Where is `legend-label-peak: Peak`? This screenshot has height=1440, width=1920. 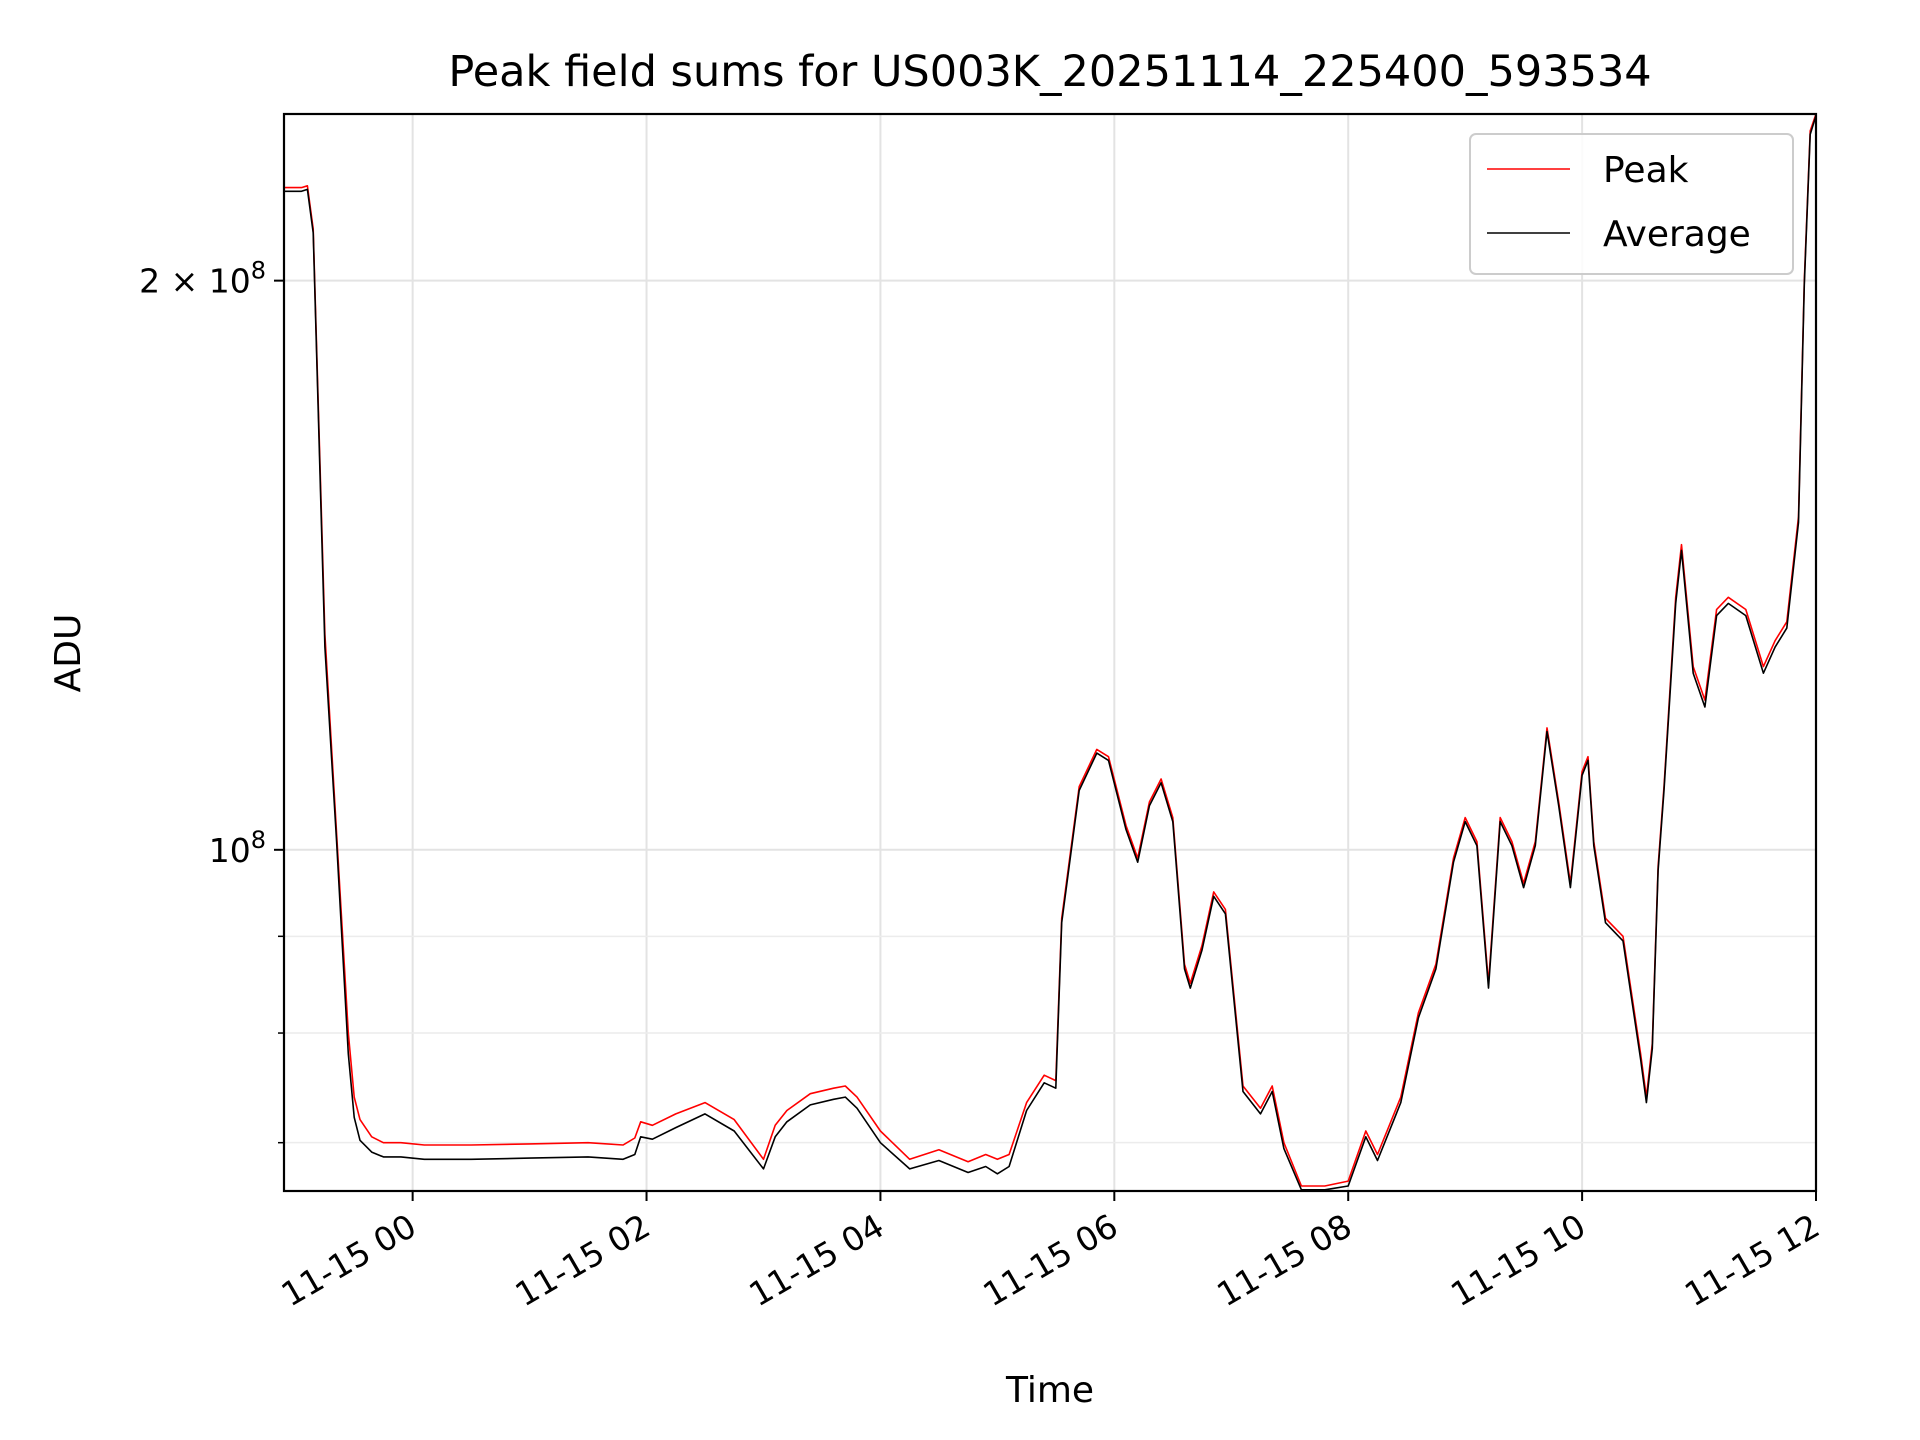
legend-label-peak: Peak is located at coordinates (1646, 170).